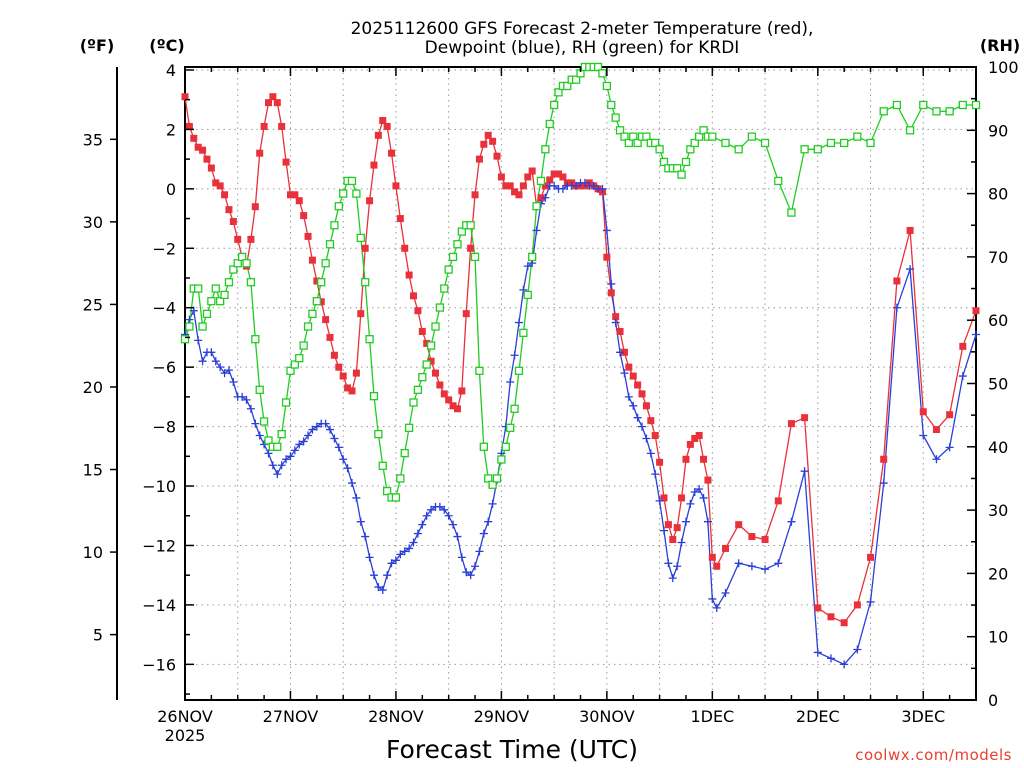  Describe the element at coordinates (933, 755) in the screenshot. I see `credit-link: coolwx.com/models` at that location.